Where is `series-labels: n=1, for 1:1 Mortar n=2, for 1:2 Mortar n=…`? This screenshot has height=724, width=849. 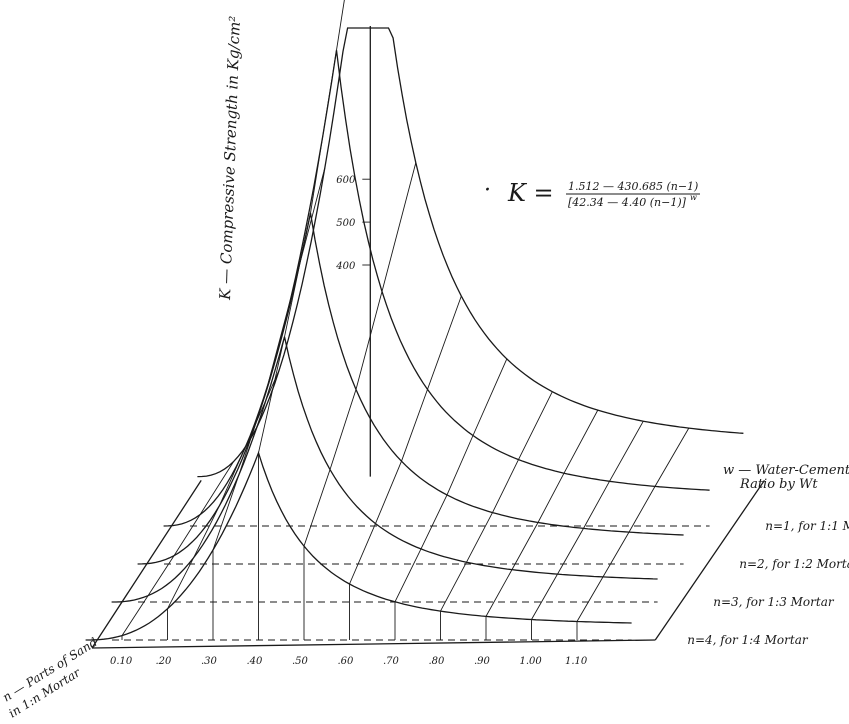
series-labels: n=1, for 1:1 Mortar n=2, for 1:2 Mortar n=… is located at coordinates (768, 583).